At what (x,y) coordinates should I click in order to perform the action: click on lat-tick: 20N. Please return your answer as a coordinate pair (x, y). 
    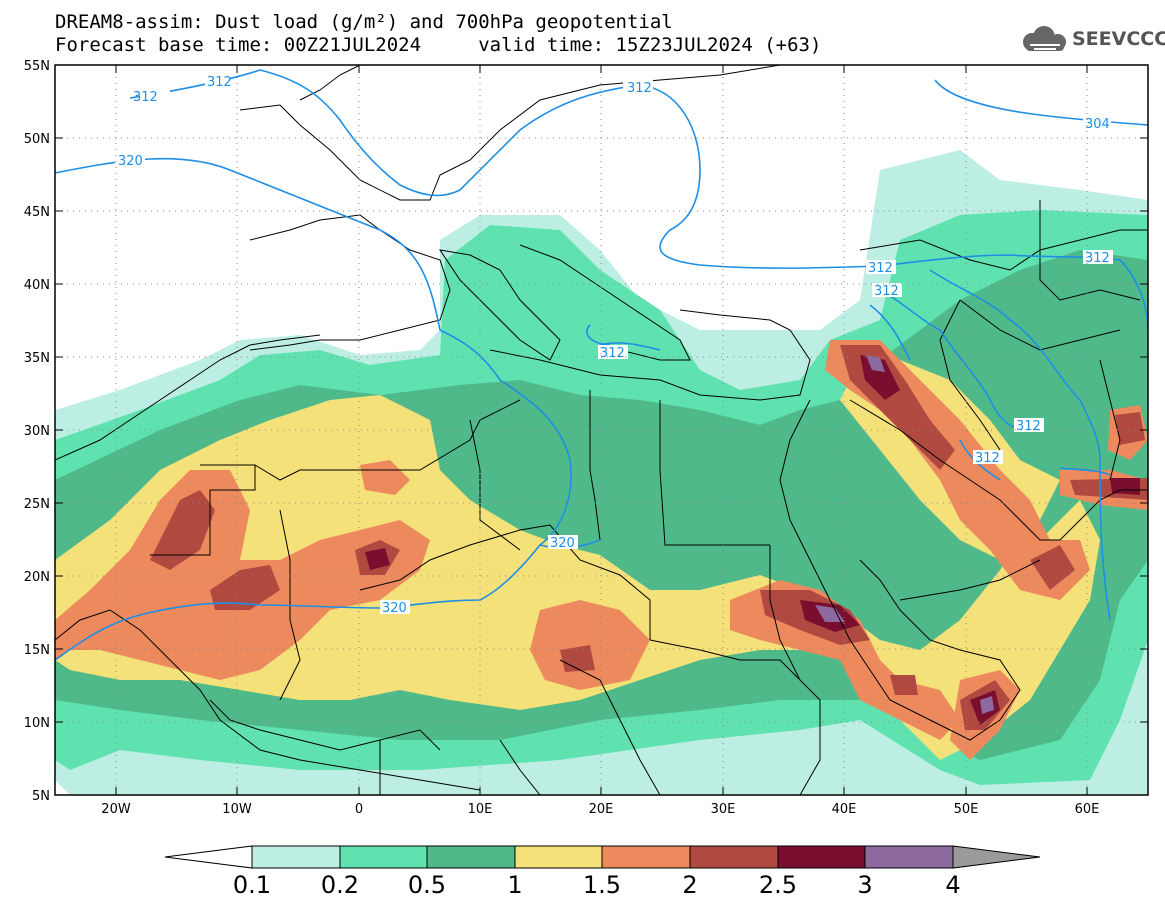
    Looking at the image, I should click on (37, 577).